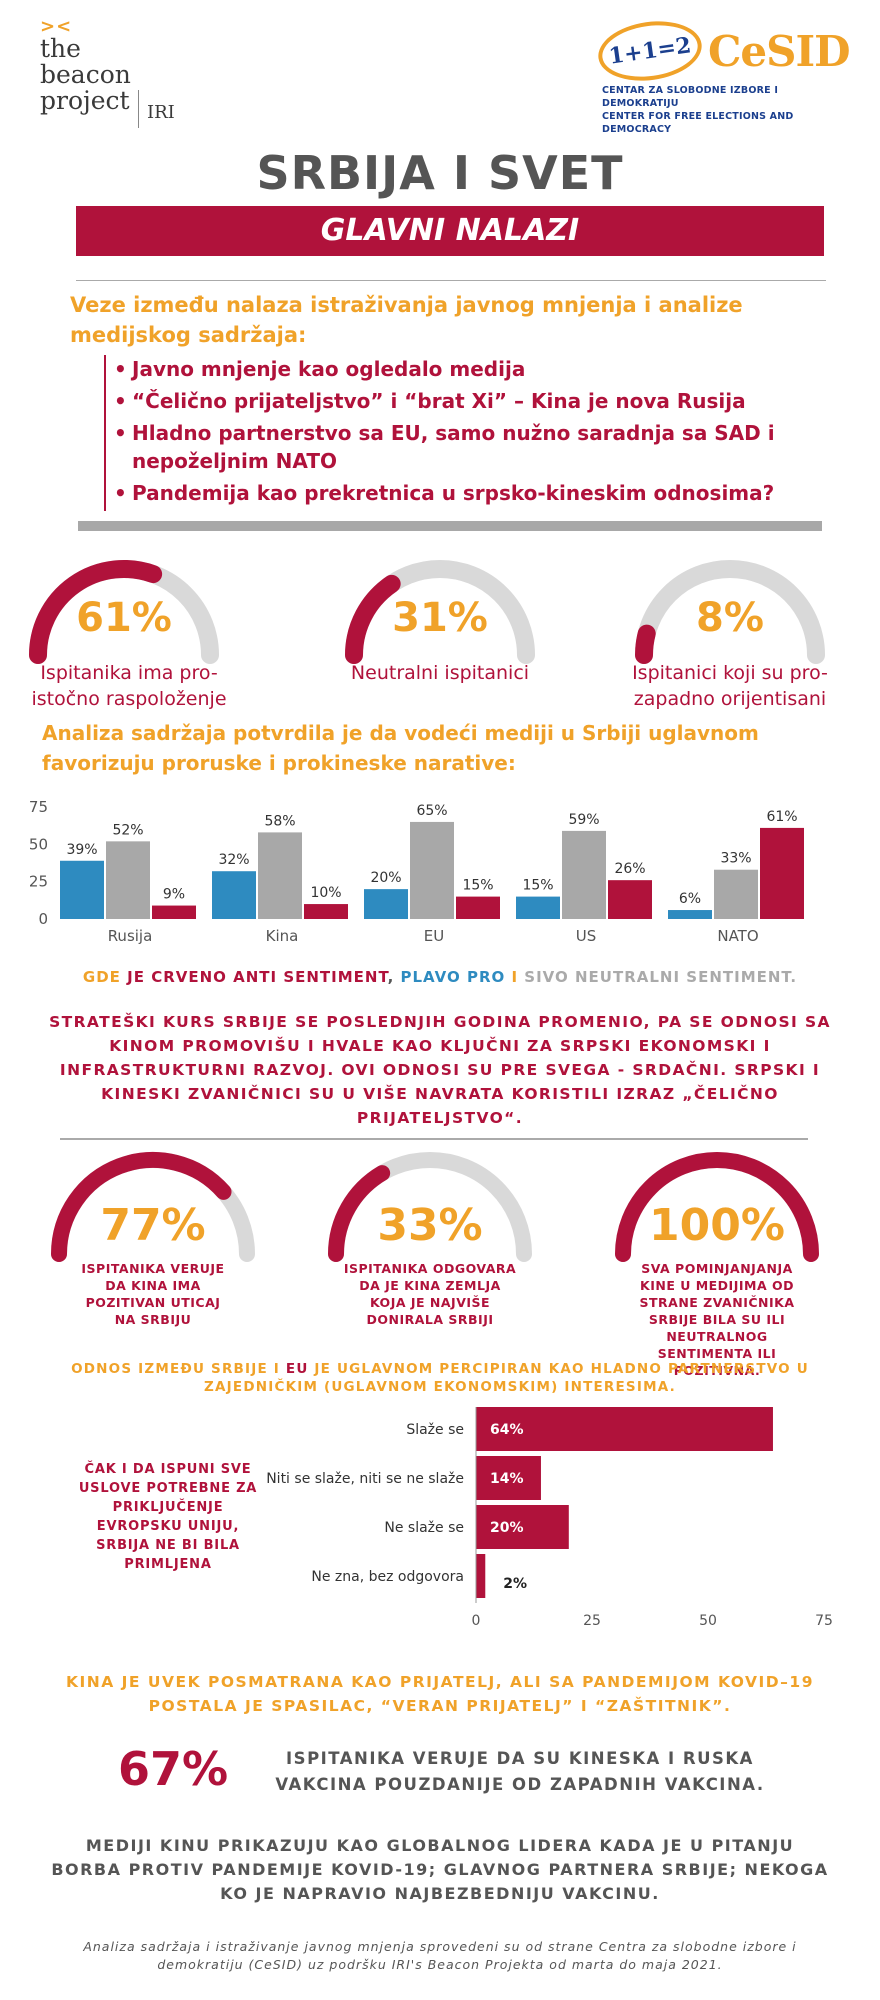  What do you see at coordinates (586, 936) in the screenshot?
I see `x-category-label: US` at bounding box center [586, 936].